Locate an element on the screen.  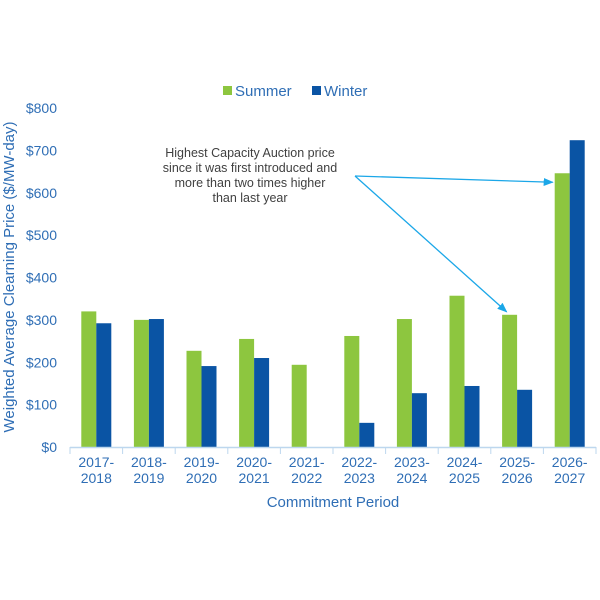
x-tick-label: 2020 is located at coordinates (201, 478).